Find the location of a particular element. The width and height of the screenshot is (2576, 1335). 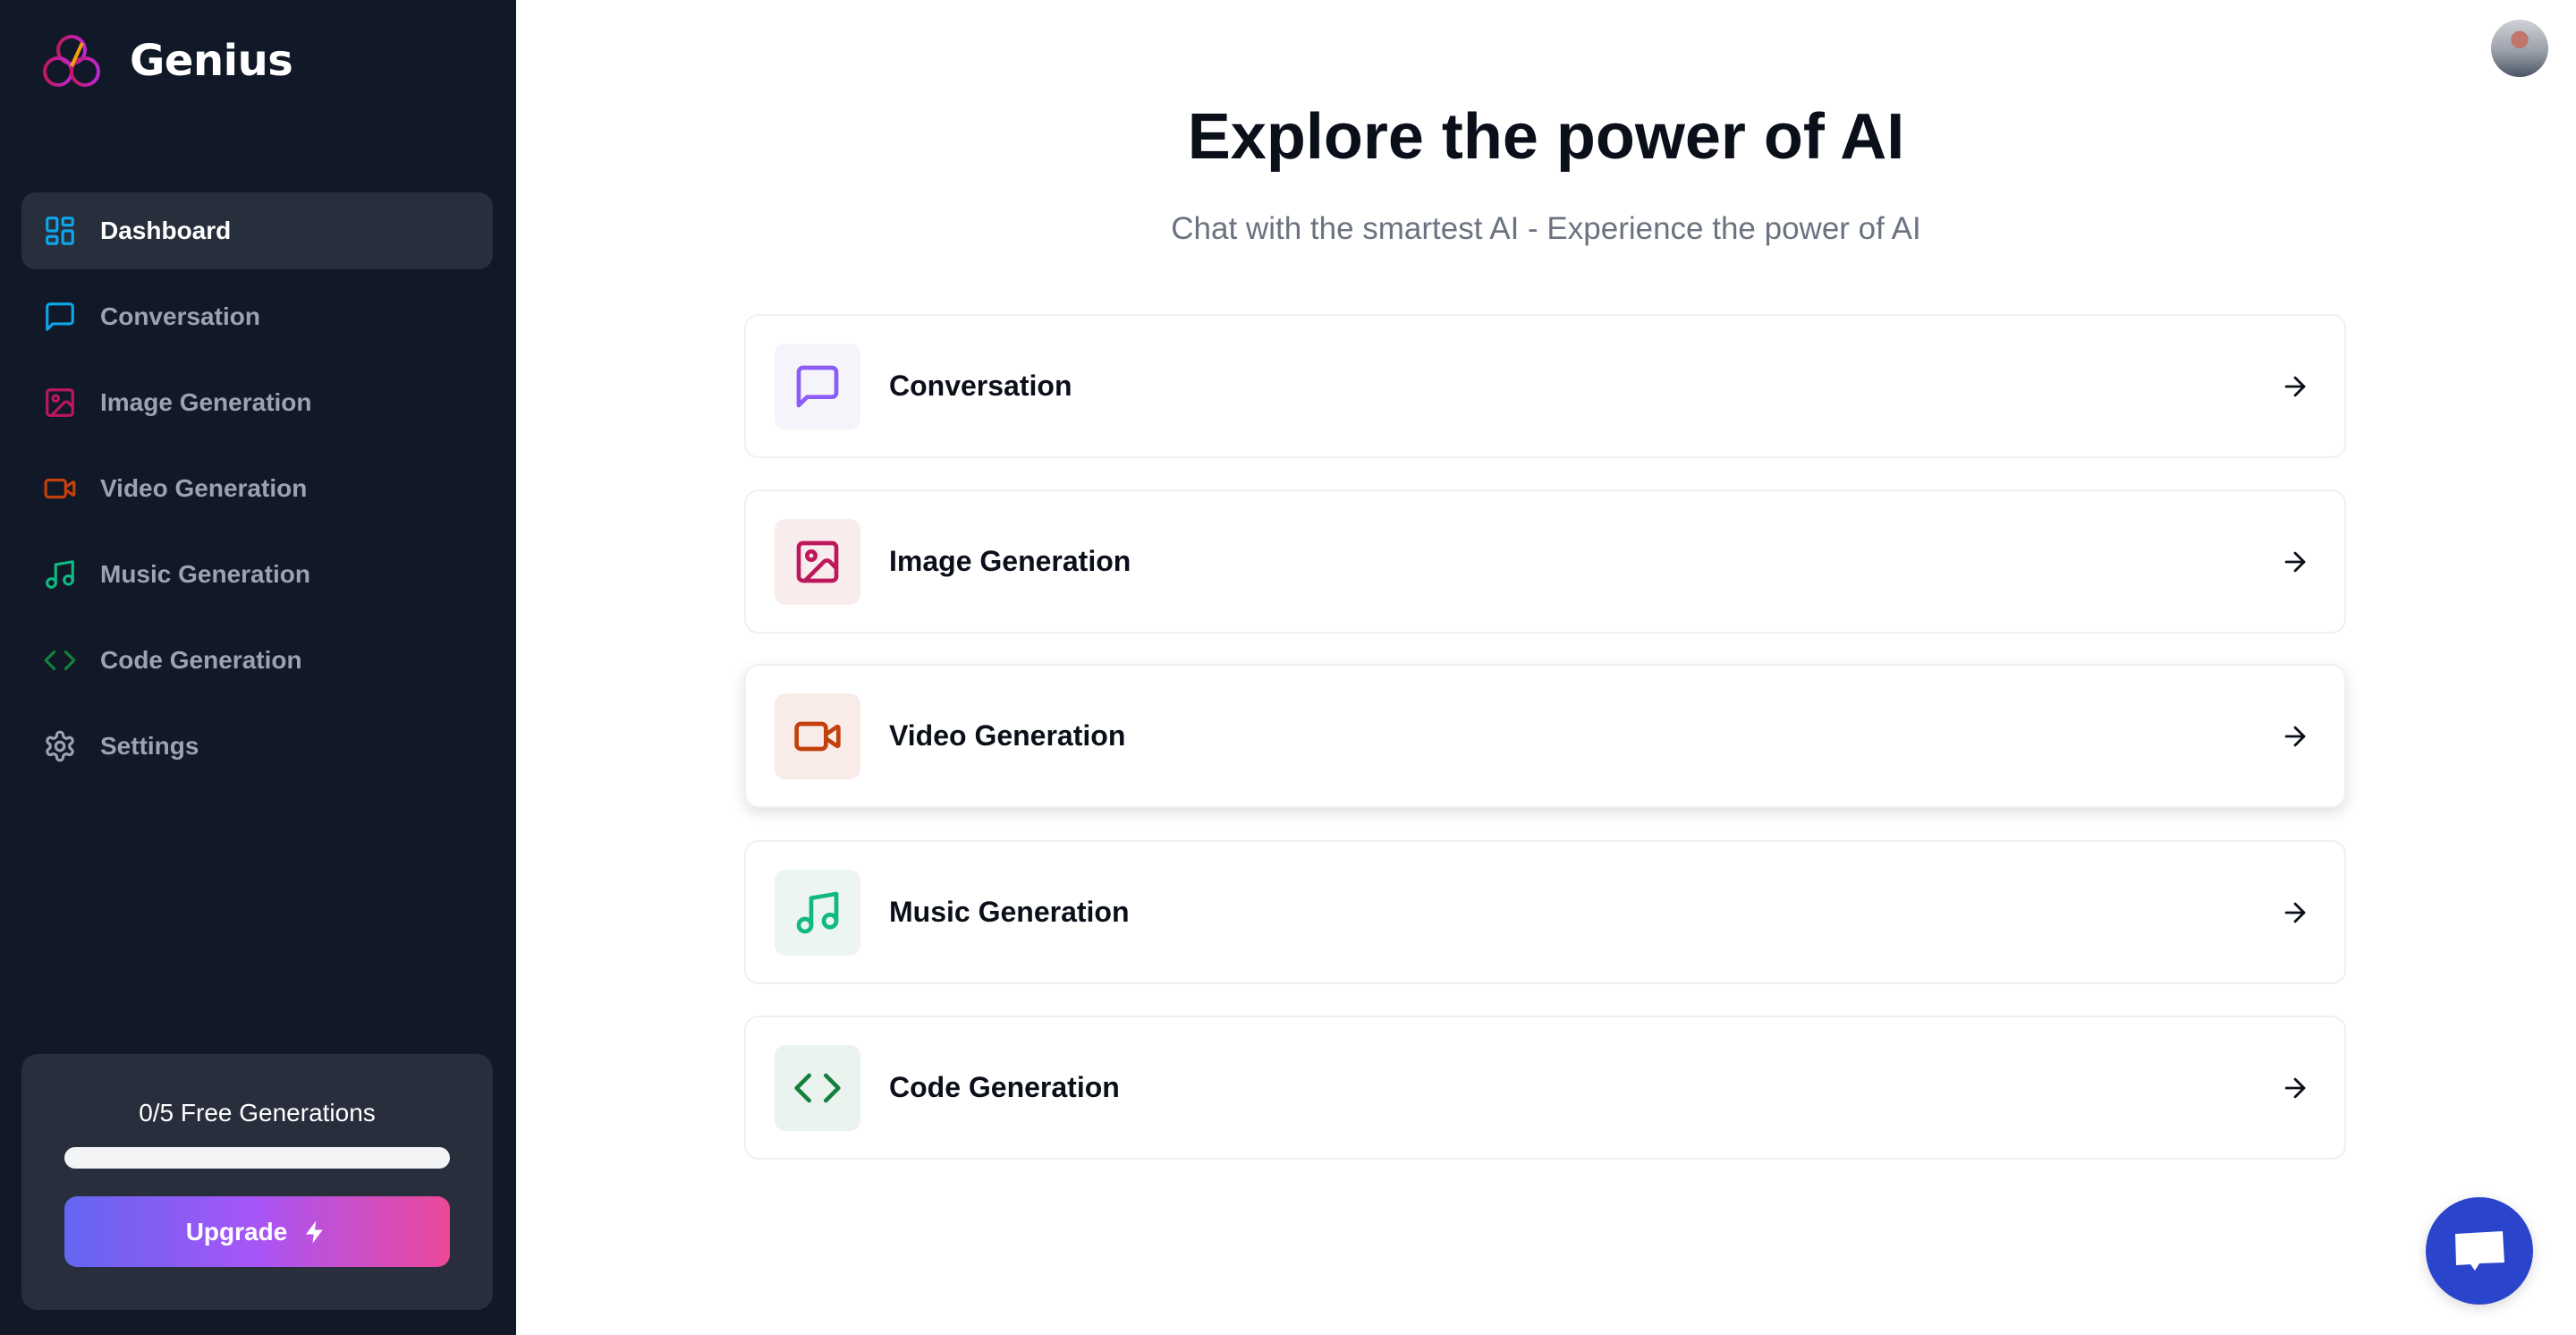

tool-card-label: Video Generation is located at coordinates (1007, 735).